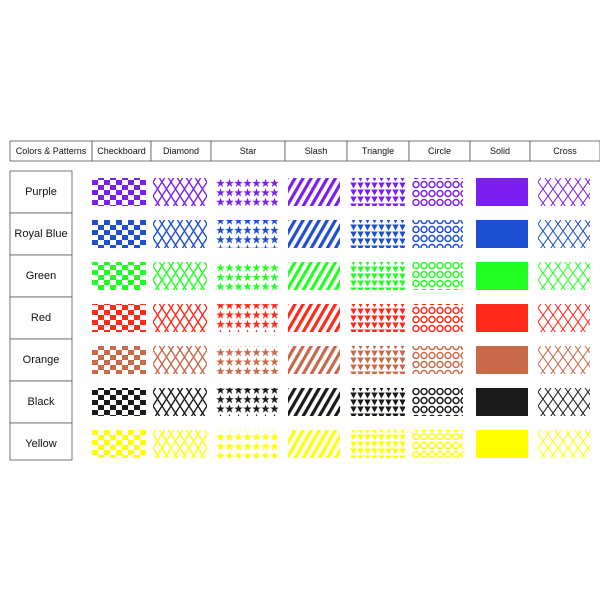 This screenshot has height=605, width=600. I want to click on row-label: Black, so click(41, 402).